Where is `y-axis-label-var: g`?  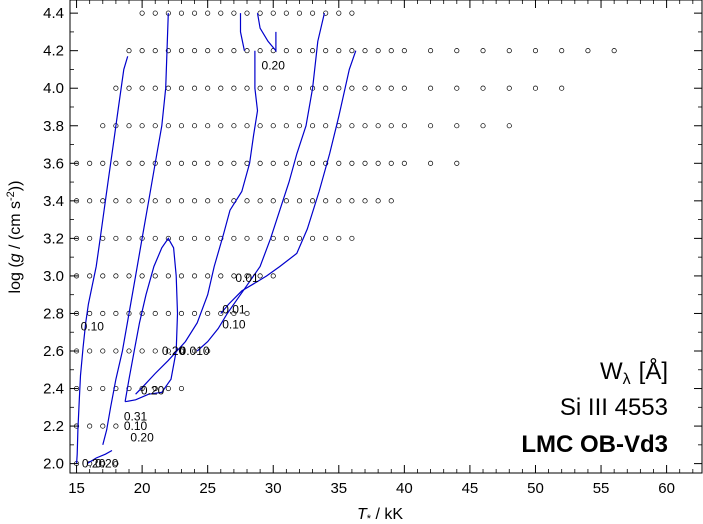
y-axis-label-var: g is located at coordinates (15, 257).